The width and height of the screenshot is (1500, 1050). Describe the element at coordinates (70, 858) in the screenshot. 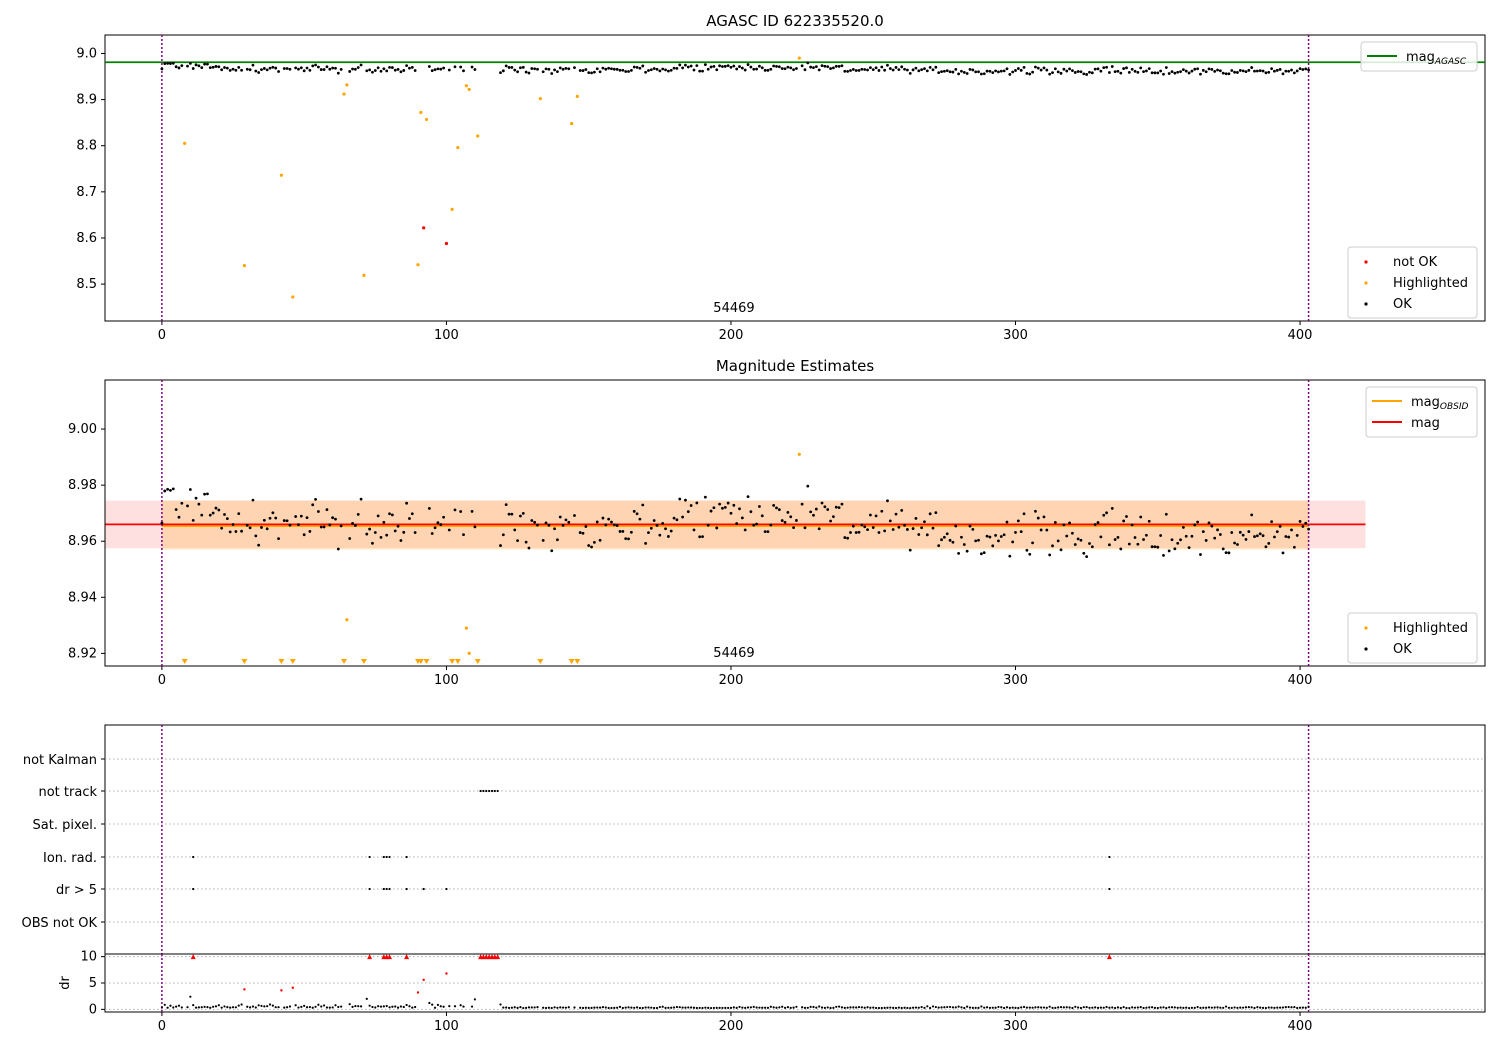

I see `flag-row-label: Ion. rad.` at that location.